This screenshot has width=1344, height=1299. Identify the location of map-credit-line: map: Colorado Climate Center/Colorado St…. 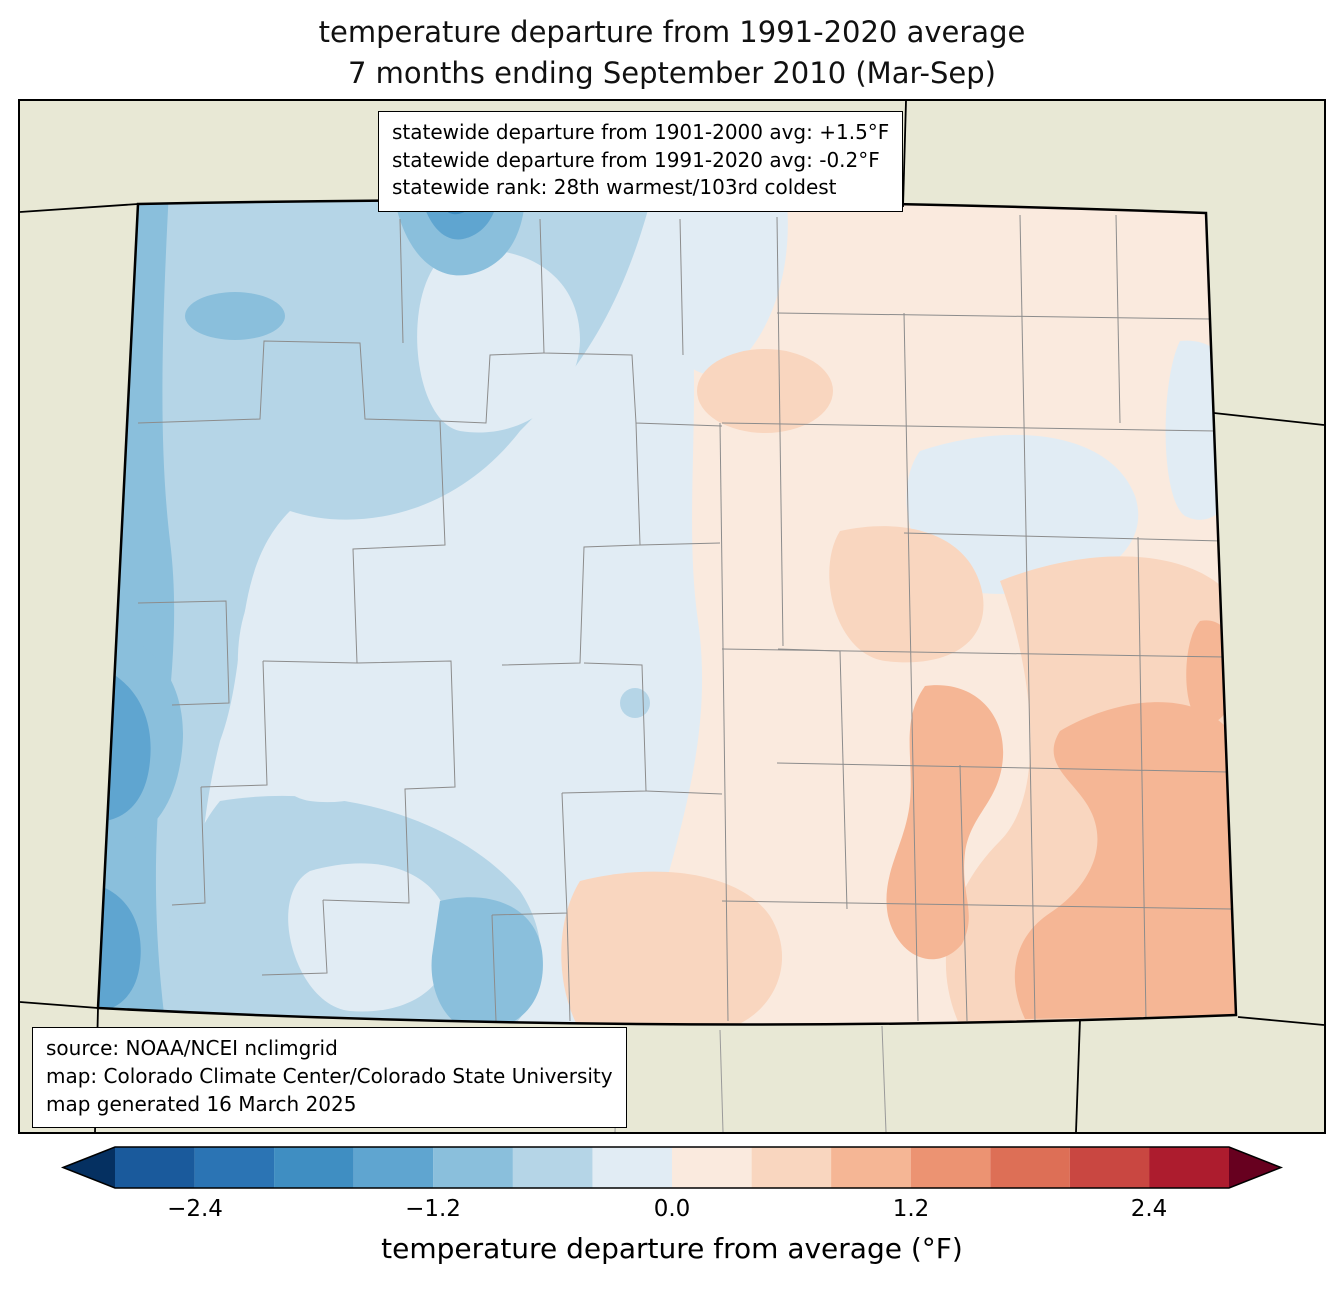
(329, 1076).